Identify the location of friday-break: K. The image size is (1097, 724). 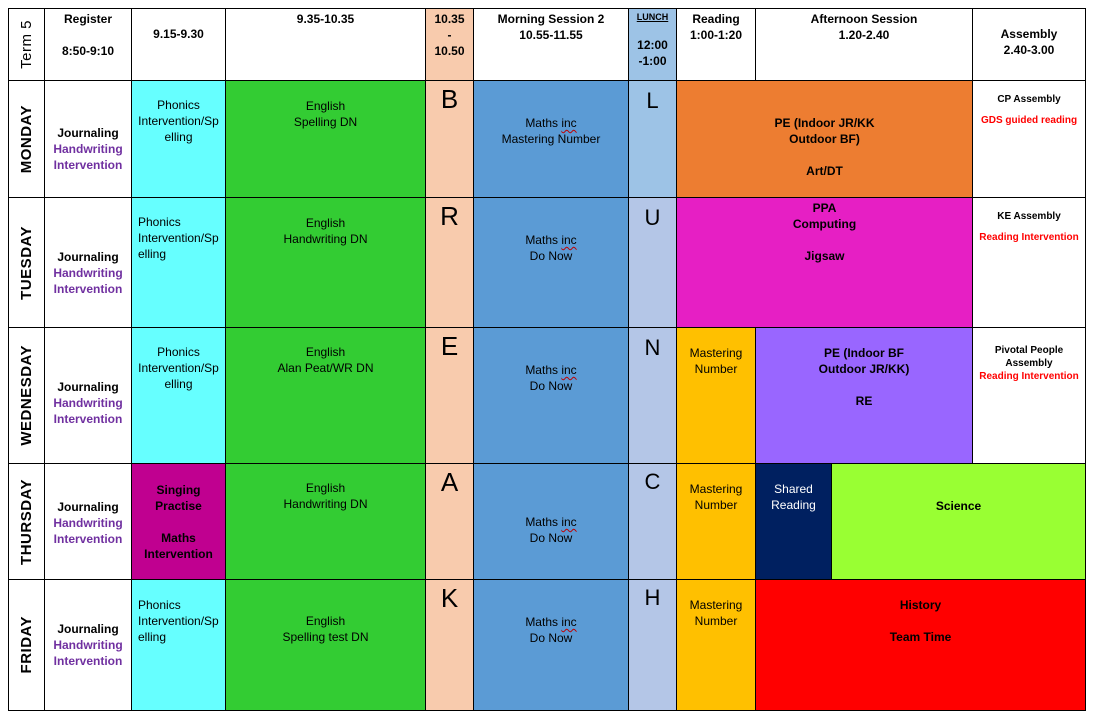
(449, 645).